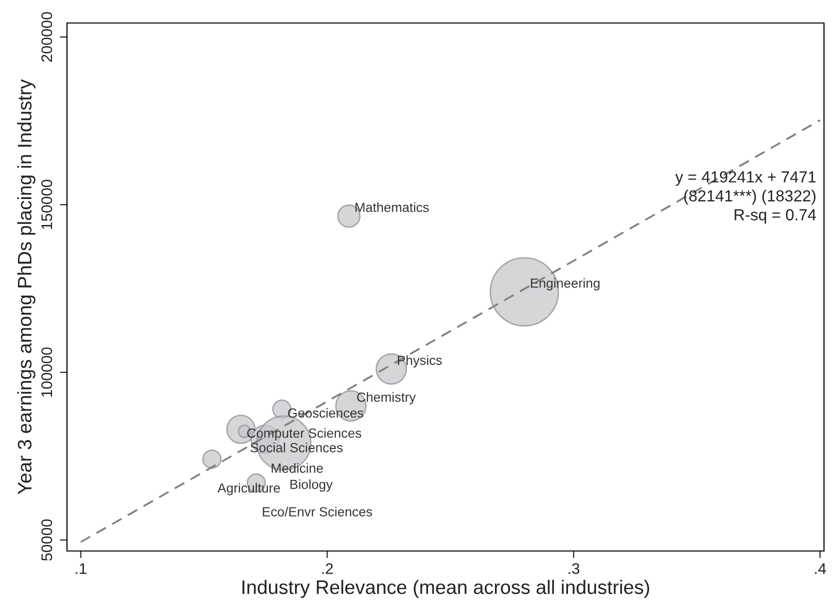 This screenshot has width=835, height=611. What do you see at coordinates (386, 398) in the screenshot?
I see `annotation: Chemistry` at bounding box center [386, 398].